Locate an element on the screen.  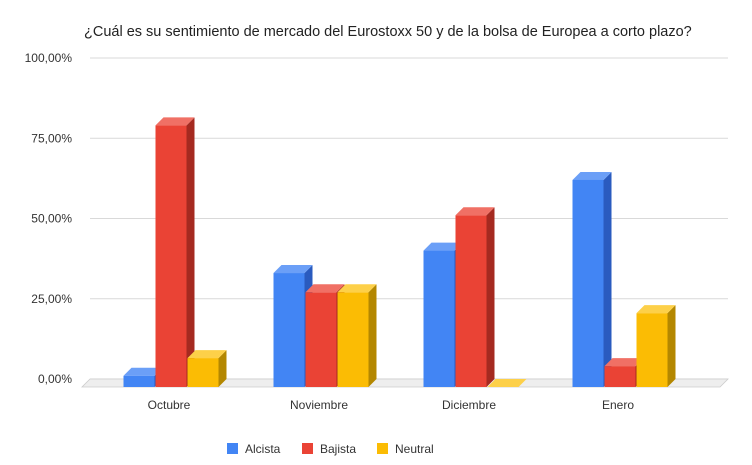
legend: Alcista Bajista Neutral is located at coordinates (330, 449).